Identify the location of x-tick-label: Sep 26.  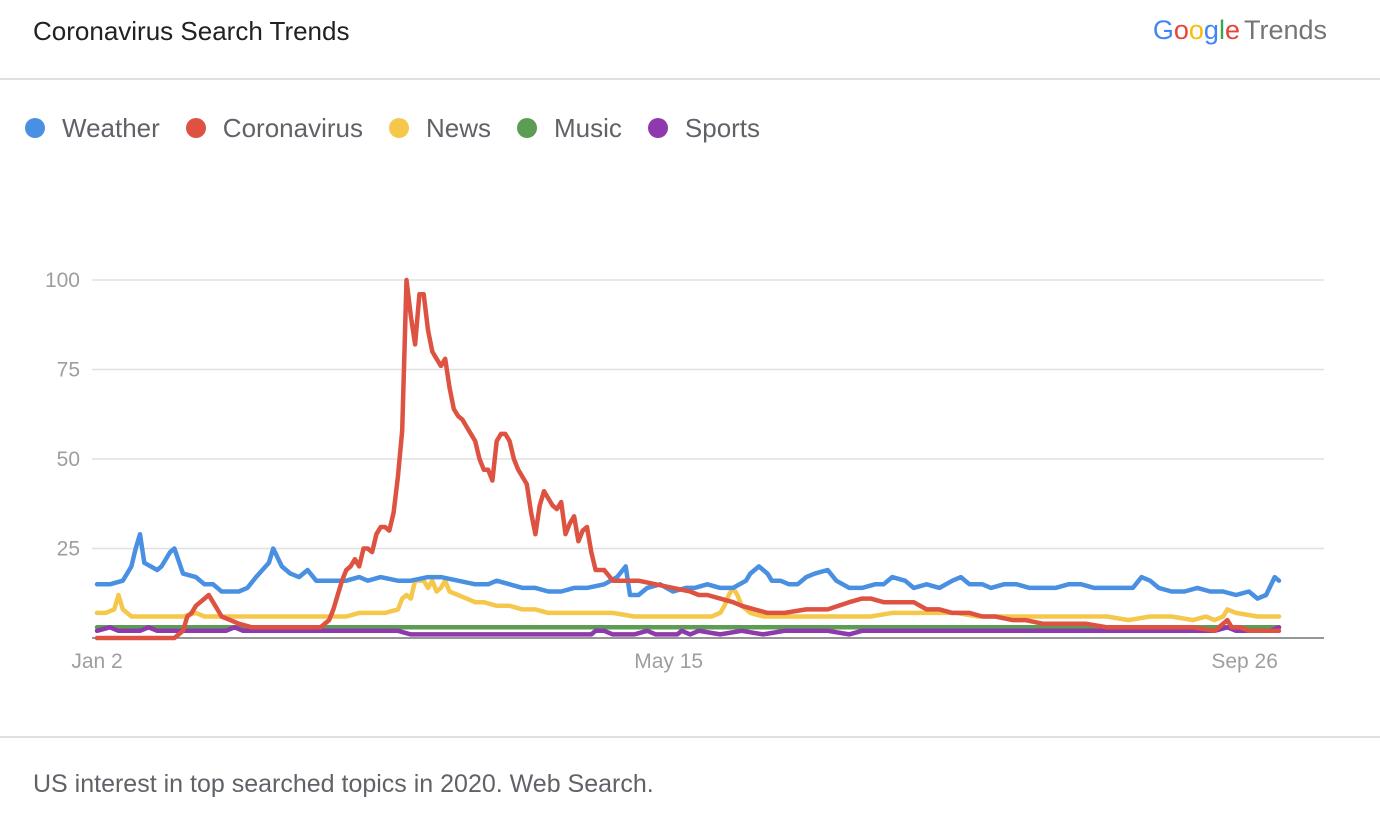
(1244, 661).